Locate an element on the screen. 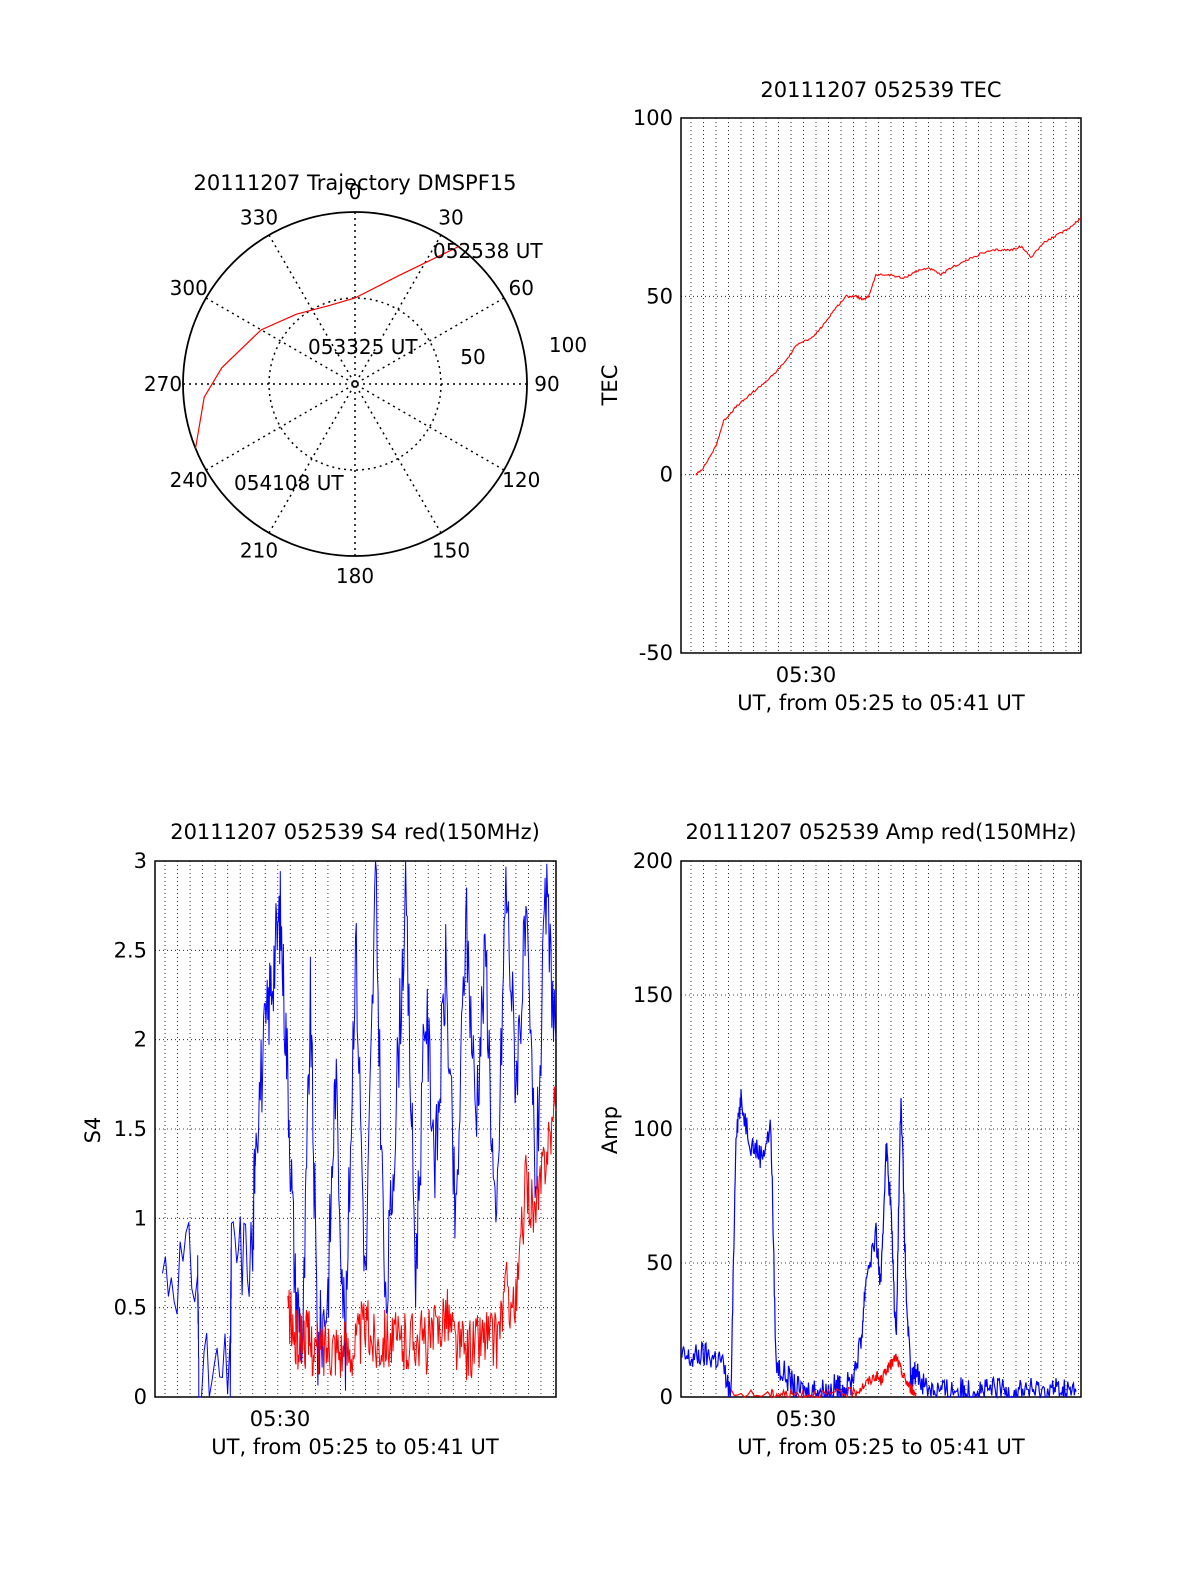 Image resolution: width=1200 pixels, height=1575 pixels. s4-series is located at coordinates (359, 1129).